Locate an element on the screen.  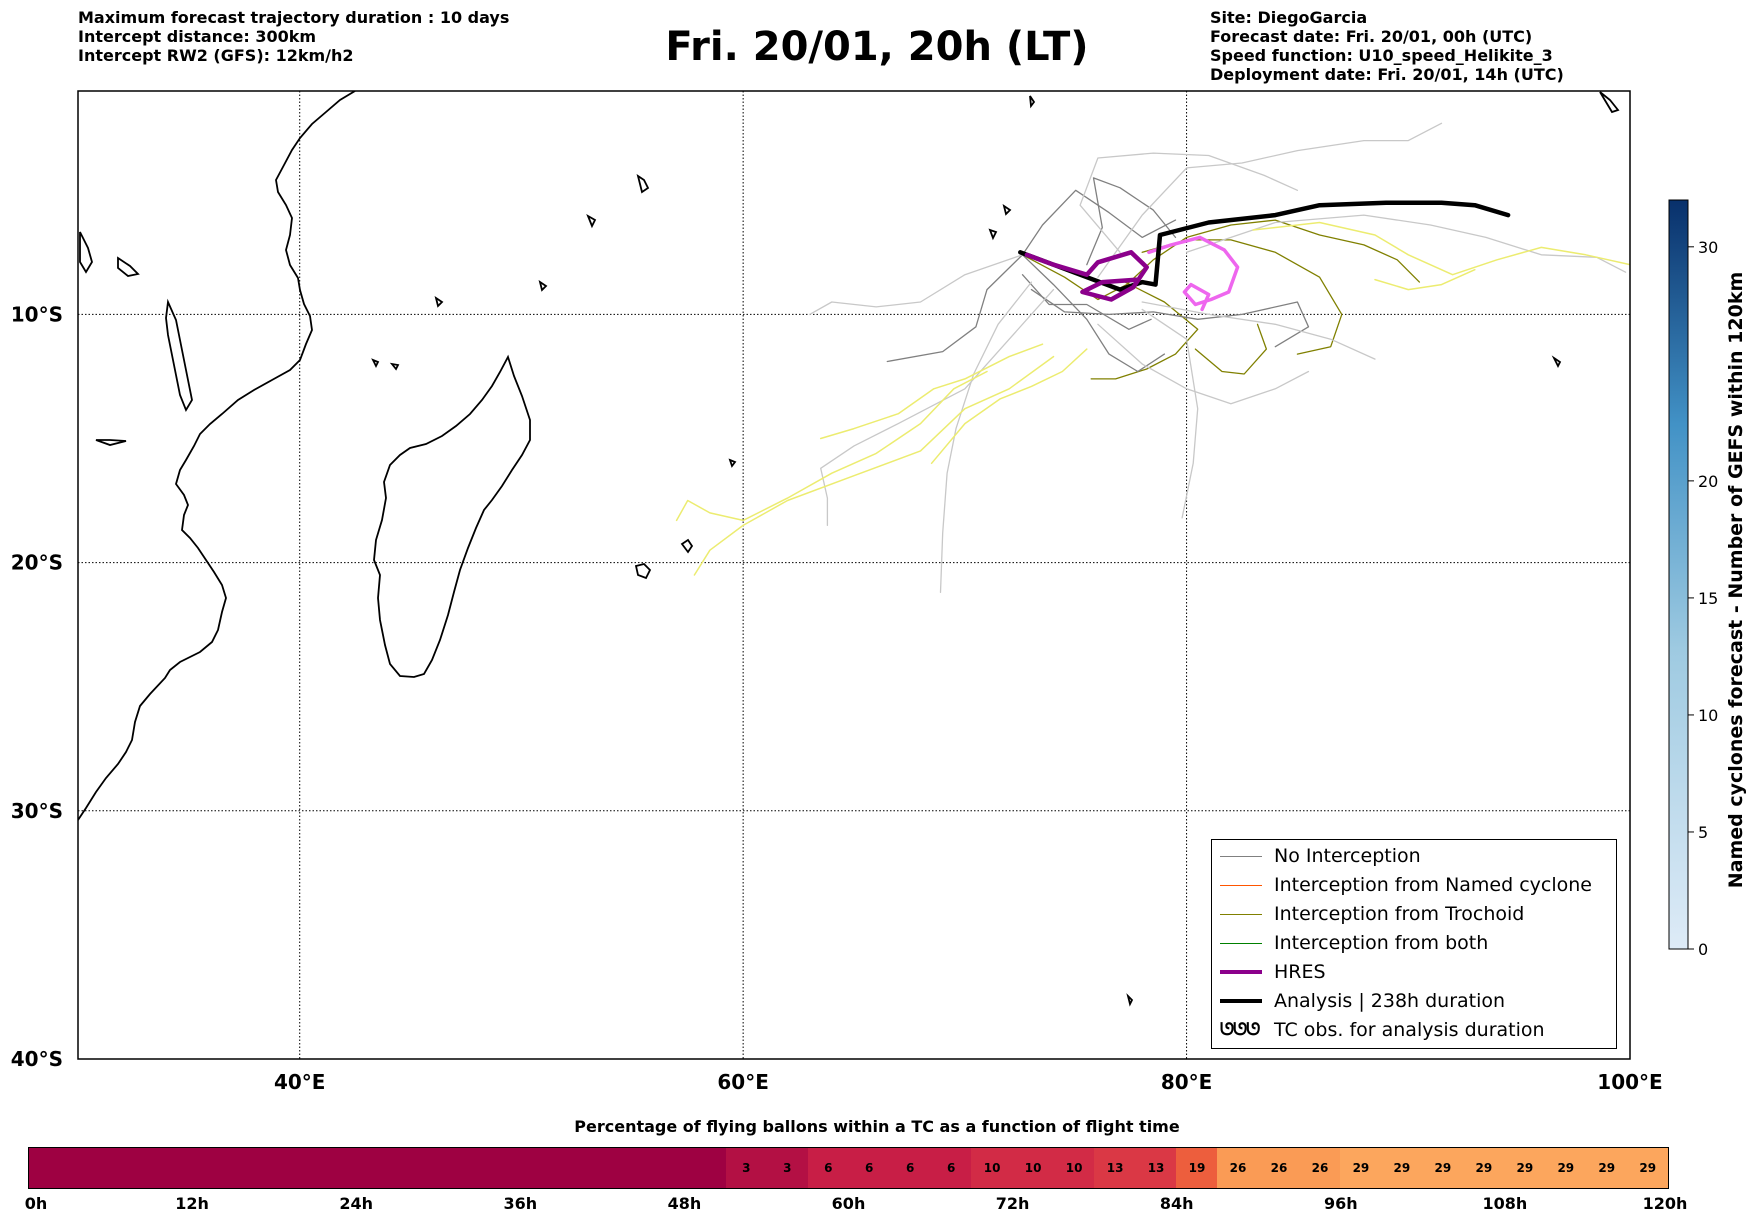
legend-item-tc-obs: ᘎᘎᘎ TC obs. for analysis duration is located at coordinates (1414, 1030).